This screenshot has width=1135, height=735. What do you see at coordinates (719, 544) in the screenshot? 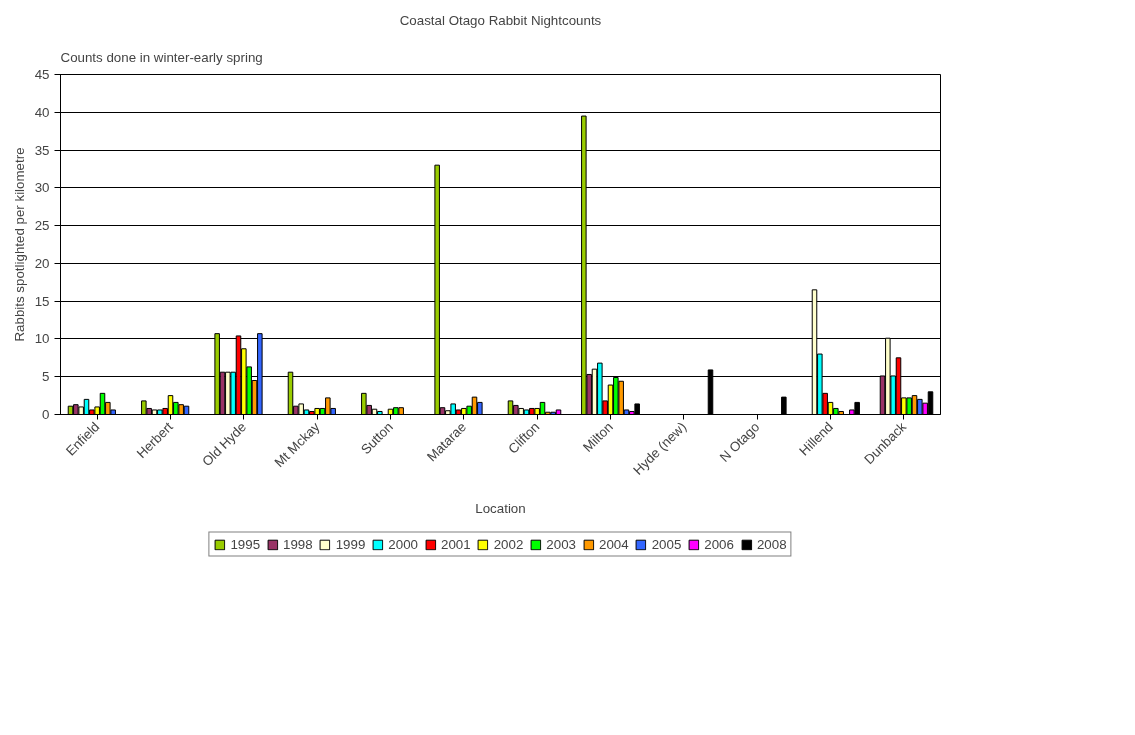
I see `legend-label: 2006` at bounding box center [719, 544].